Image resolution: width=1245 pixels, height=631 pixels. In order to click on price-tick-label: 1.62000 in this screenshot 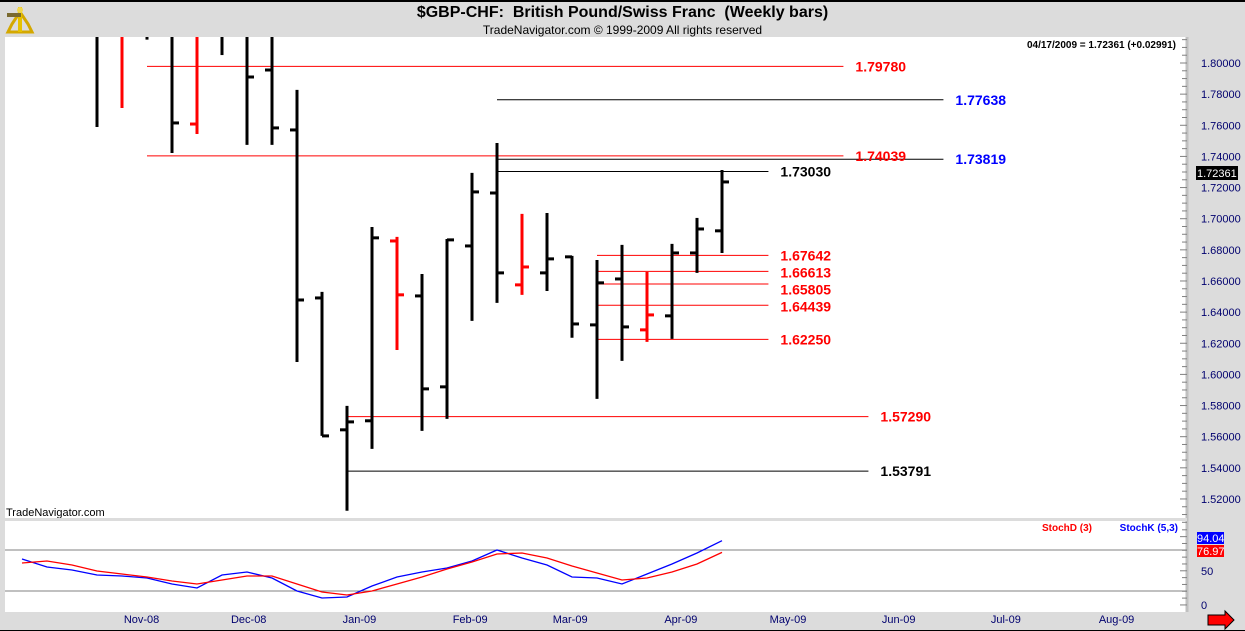, I will do `click(1221, 344)`.